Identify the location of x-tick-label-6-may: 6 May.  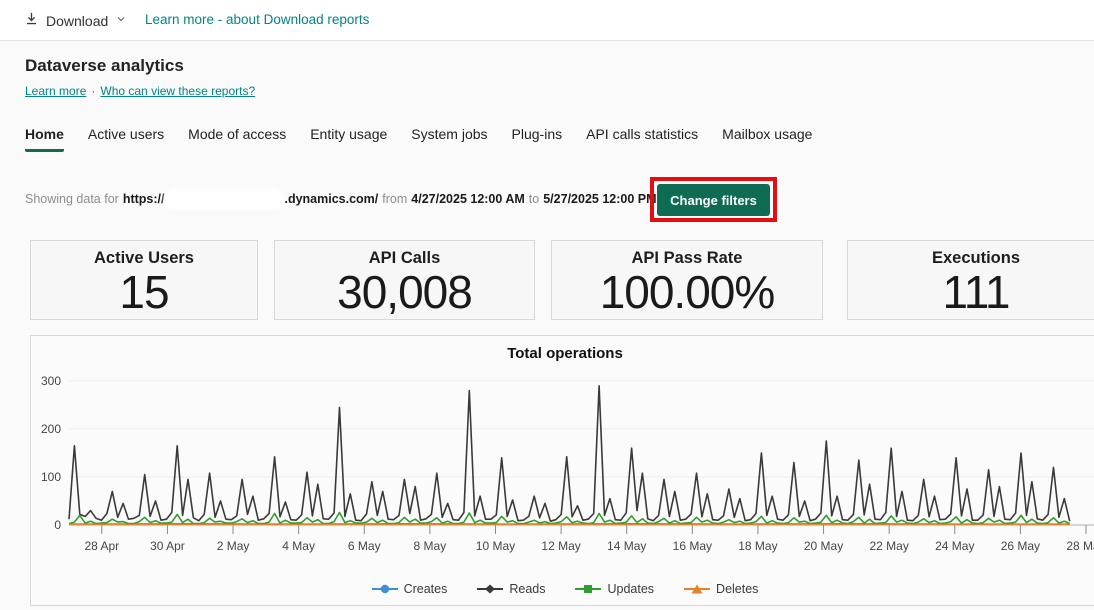
(364, 546).